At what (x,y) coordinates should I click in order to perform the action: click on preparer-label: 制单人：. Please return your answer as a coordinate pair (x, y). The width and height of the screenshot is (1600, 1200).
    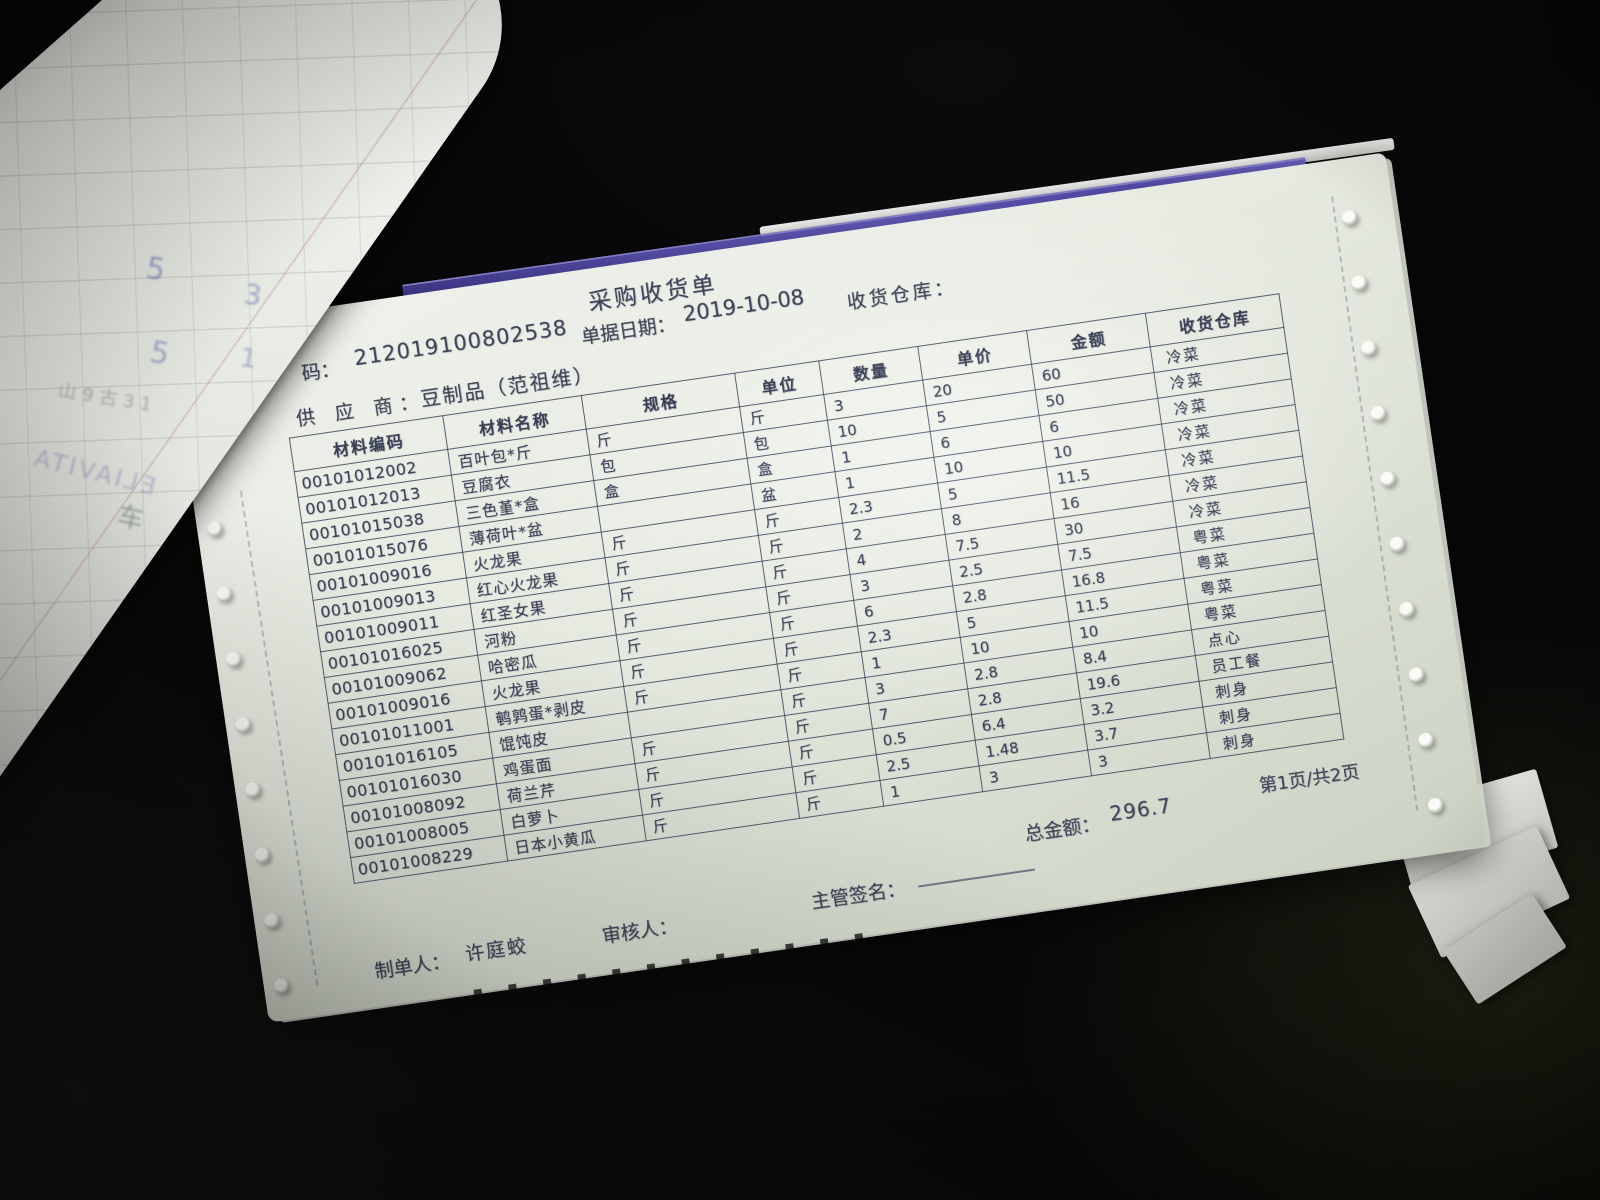
    Looking at the image, I should click on (412, 966).